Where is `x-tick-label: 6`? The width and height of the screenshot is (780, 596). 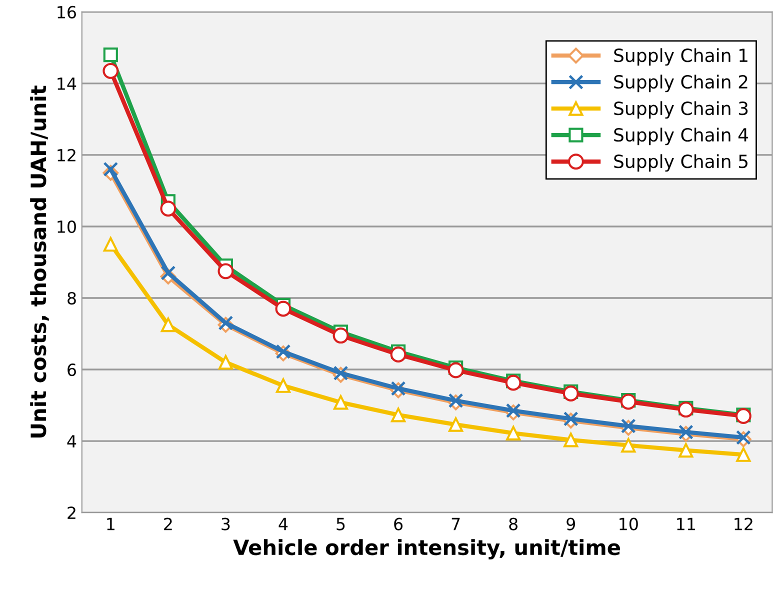
x-tick-label: 6 is located at coordinates (398, 524).